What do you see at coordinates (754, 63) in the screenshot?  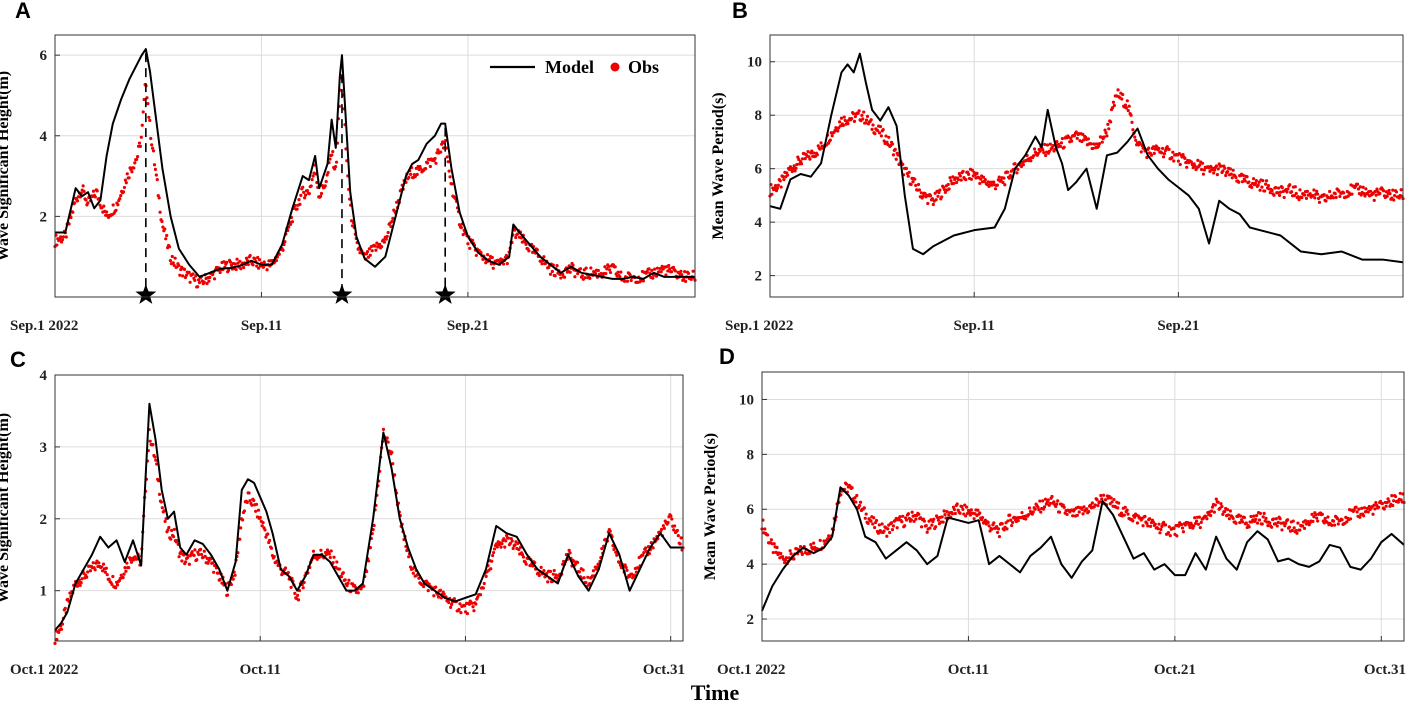 I see `panel-b-y-tick-label: 10` at bounding box center [754, 63].